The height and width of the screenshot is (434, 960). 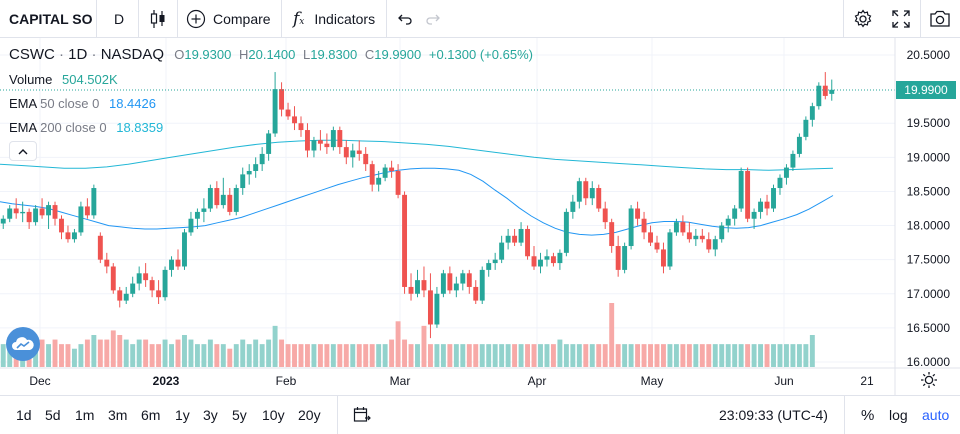 What do you see at coordinates (119, 19) in the screenshot?
I see `interval-button: D` at bounding box center [119, 19].